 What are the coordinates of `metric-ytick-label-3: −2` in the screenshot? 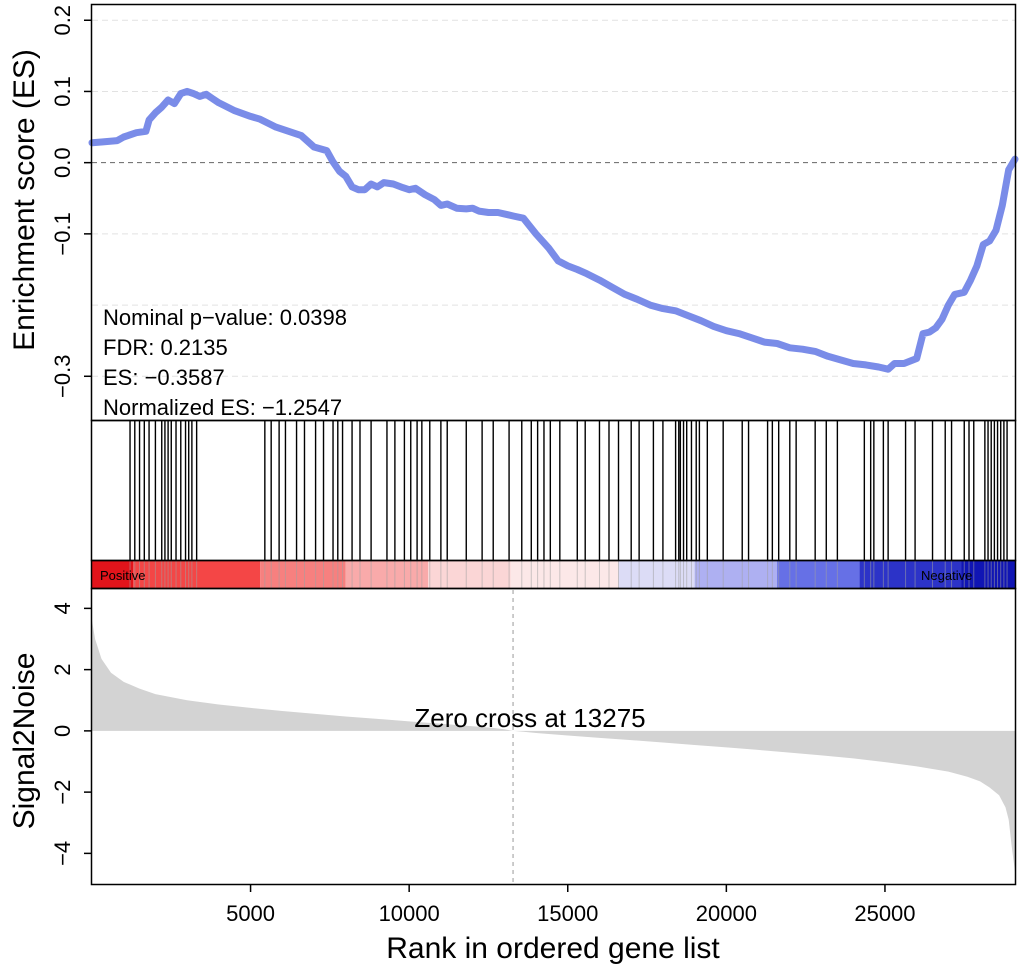 It's located at (62, 792).